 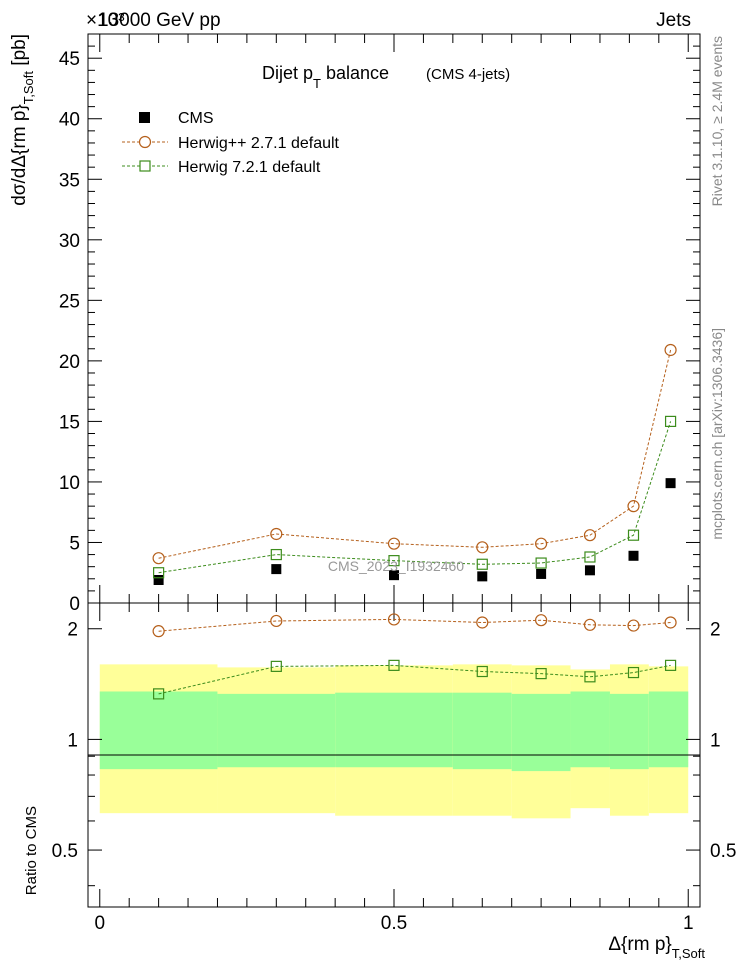 I want to click on legend-marker-cms, so click(x=144, y=117).